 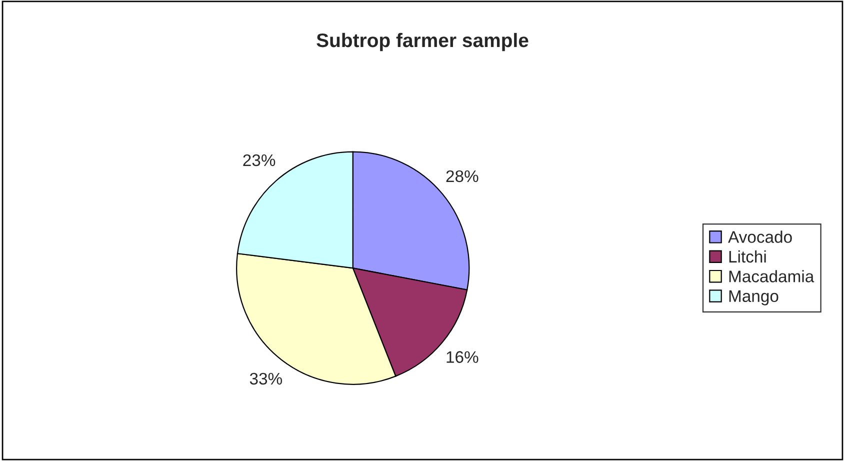 What do you see at coordinates (462, 176) in the screenshot?
I see `data-label: 28%` at bounding box center [462, 176].